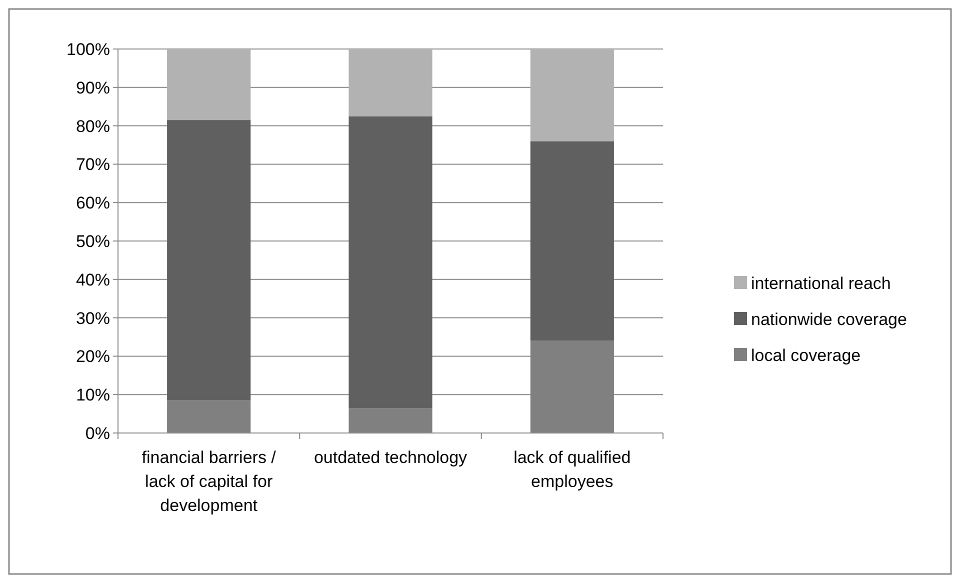  Describe the element at coordinates (97, 433) in the screenshot. I see `y-tick-label: 0%` at that location.